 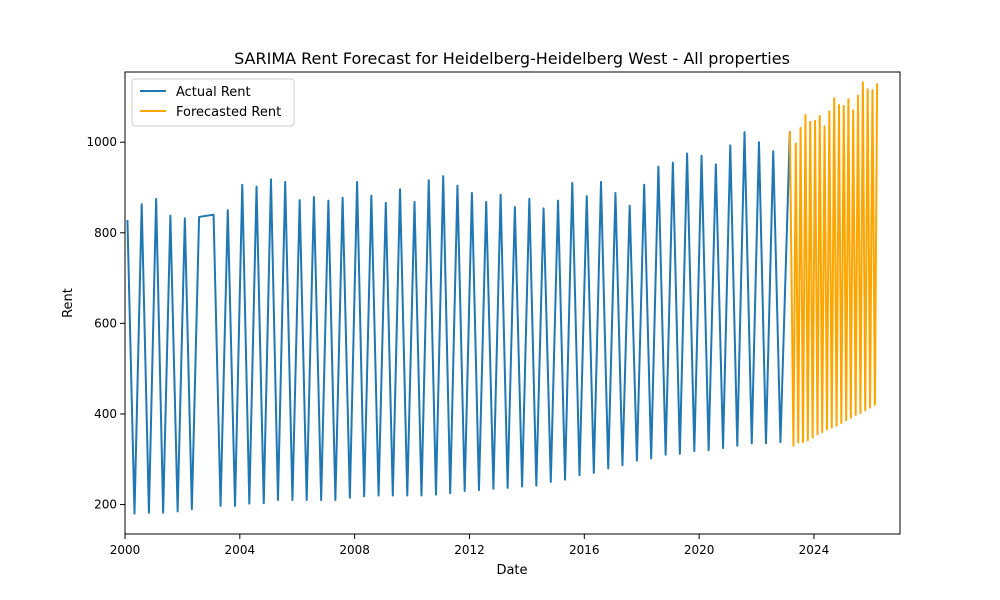 I want to click on y-tick-label: 400, so click(x=105, y=414).